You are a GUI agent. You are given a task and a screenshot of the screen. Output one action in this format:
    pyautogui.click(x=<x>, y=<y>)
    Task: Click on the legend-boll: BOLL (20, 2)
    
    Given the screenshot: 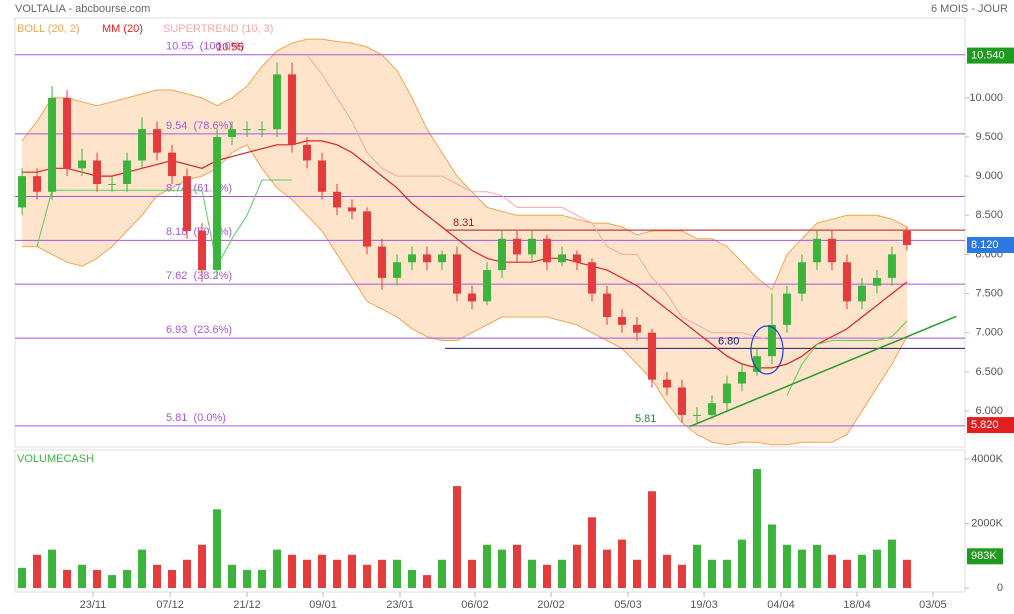 What is the action you would take?
    pyautogui.click(x=48, y=29)
    